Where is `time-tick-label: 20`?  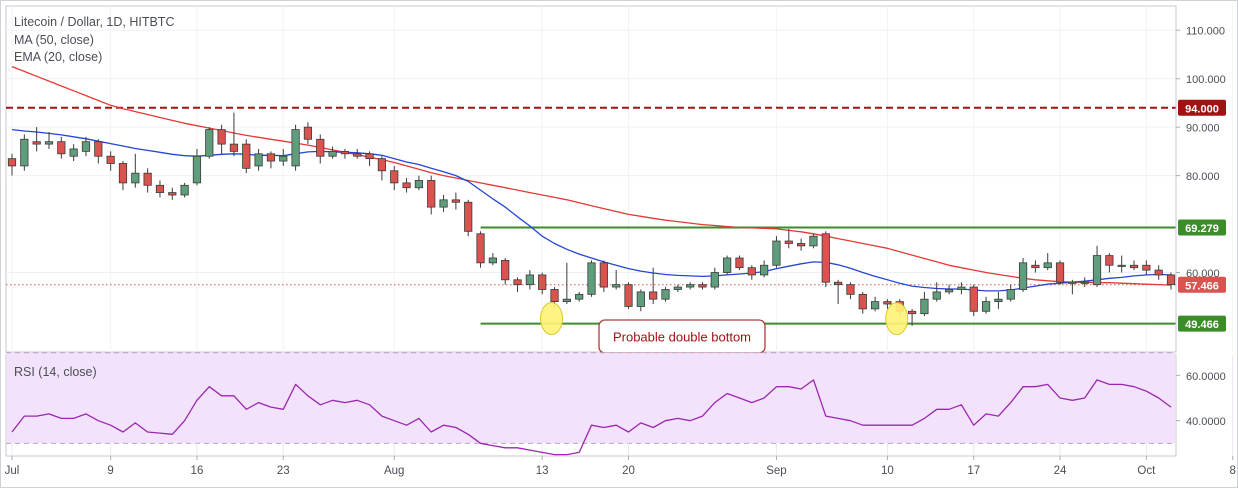
time-tick-label: 20 is located at coordinates (628, 471).